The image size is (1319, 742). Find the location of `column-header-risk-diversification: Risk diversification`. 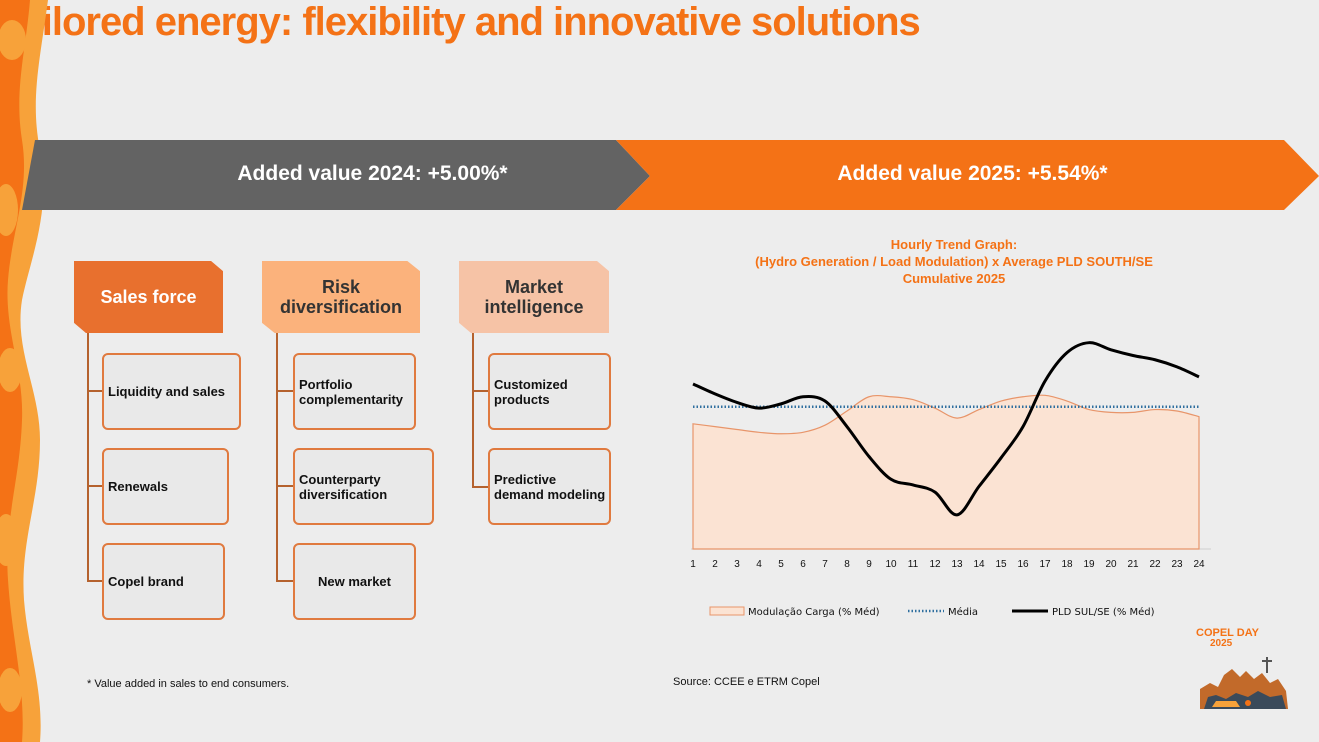

column-header-risk-diversification: Risk diversification is located at coordinates (341, 297).